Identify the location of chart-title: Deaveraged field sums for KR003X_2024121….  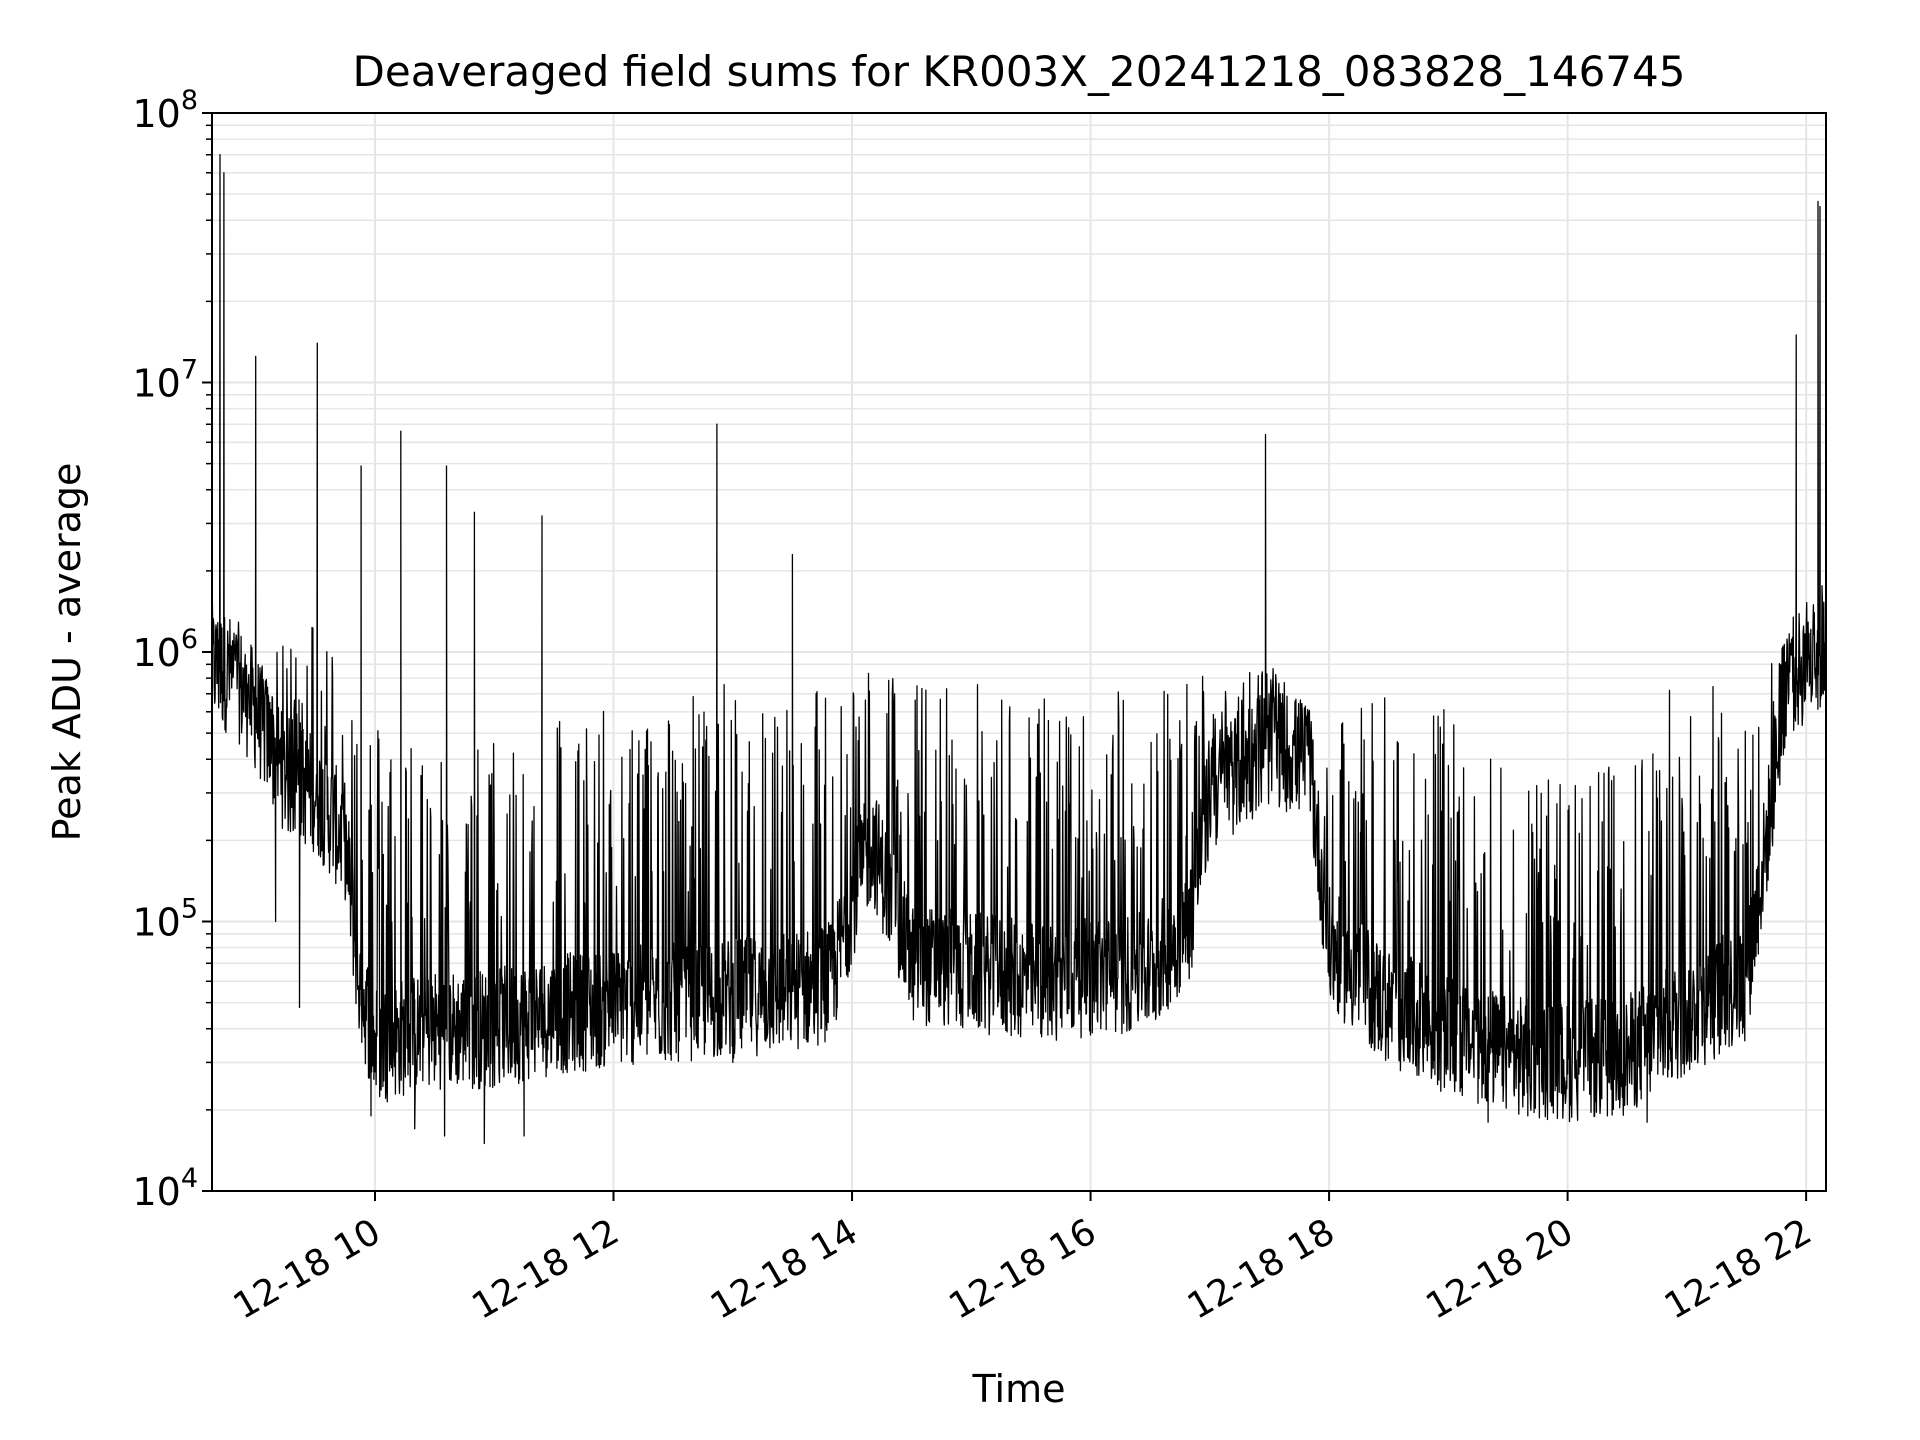
(1019, 71).